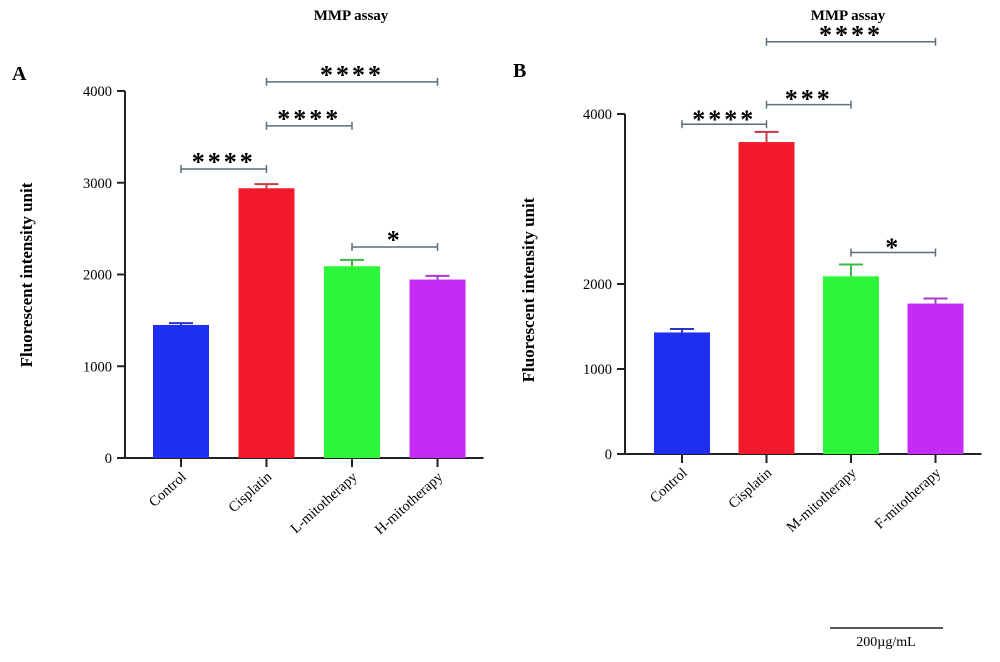 The height and width of the screenshot is (662, 1000). I want to click on panel-a-category-label: L-mitotherapy, so click(325, 503).